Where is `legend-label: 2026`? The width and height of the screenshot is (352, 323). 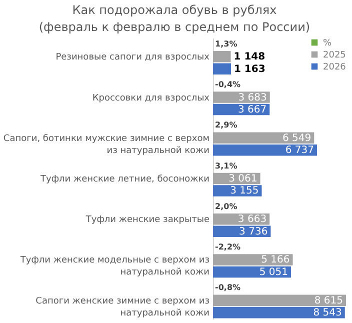
legend-label: 2026 is located at coordinates (334, 67).